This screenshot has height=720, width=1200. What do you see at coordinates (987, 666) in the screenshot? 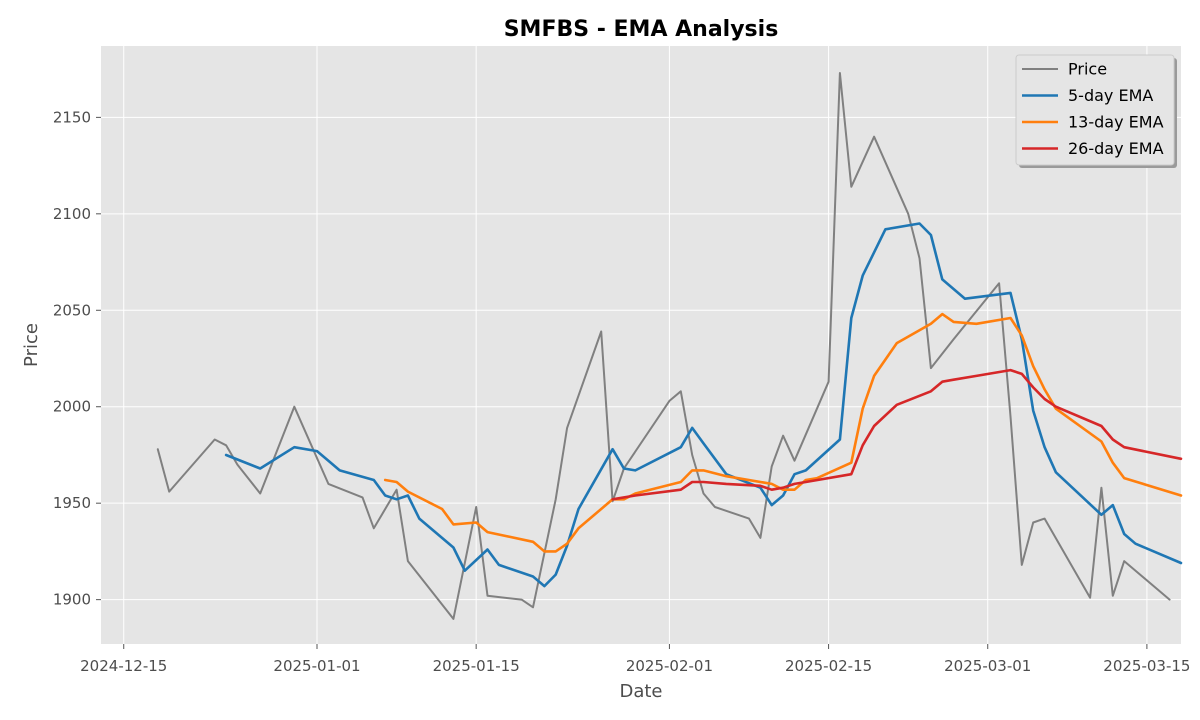
I see `x-tick-label: 2025-03-01` at bounding box center [987, 666].